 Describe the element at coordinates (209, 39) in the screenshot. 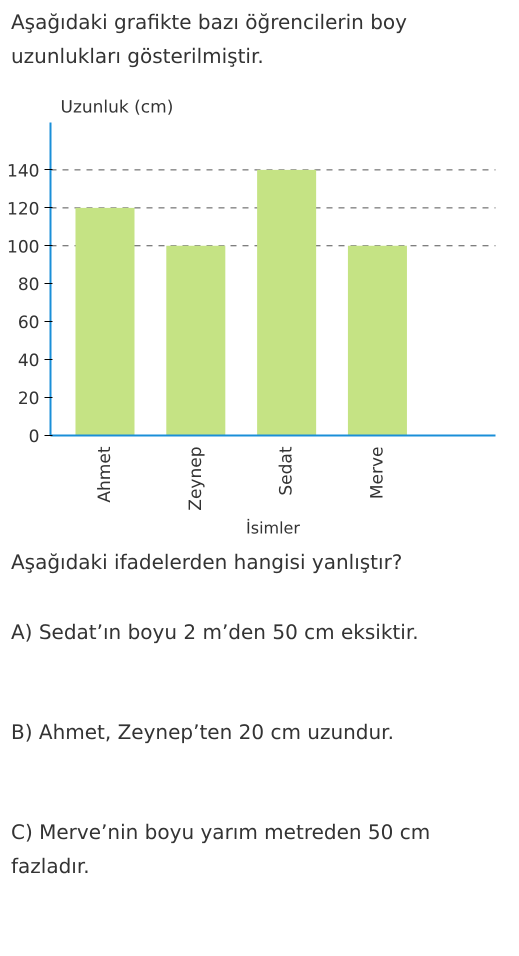

I see `chart-title: Aşağıdaki grafikte bazı öğrencilerin boy uzunlukları gösterilmiştir.` at that location.